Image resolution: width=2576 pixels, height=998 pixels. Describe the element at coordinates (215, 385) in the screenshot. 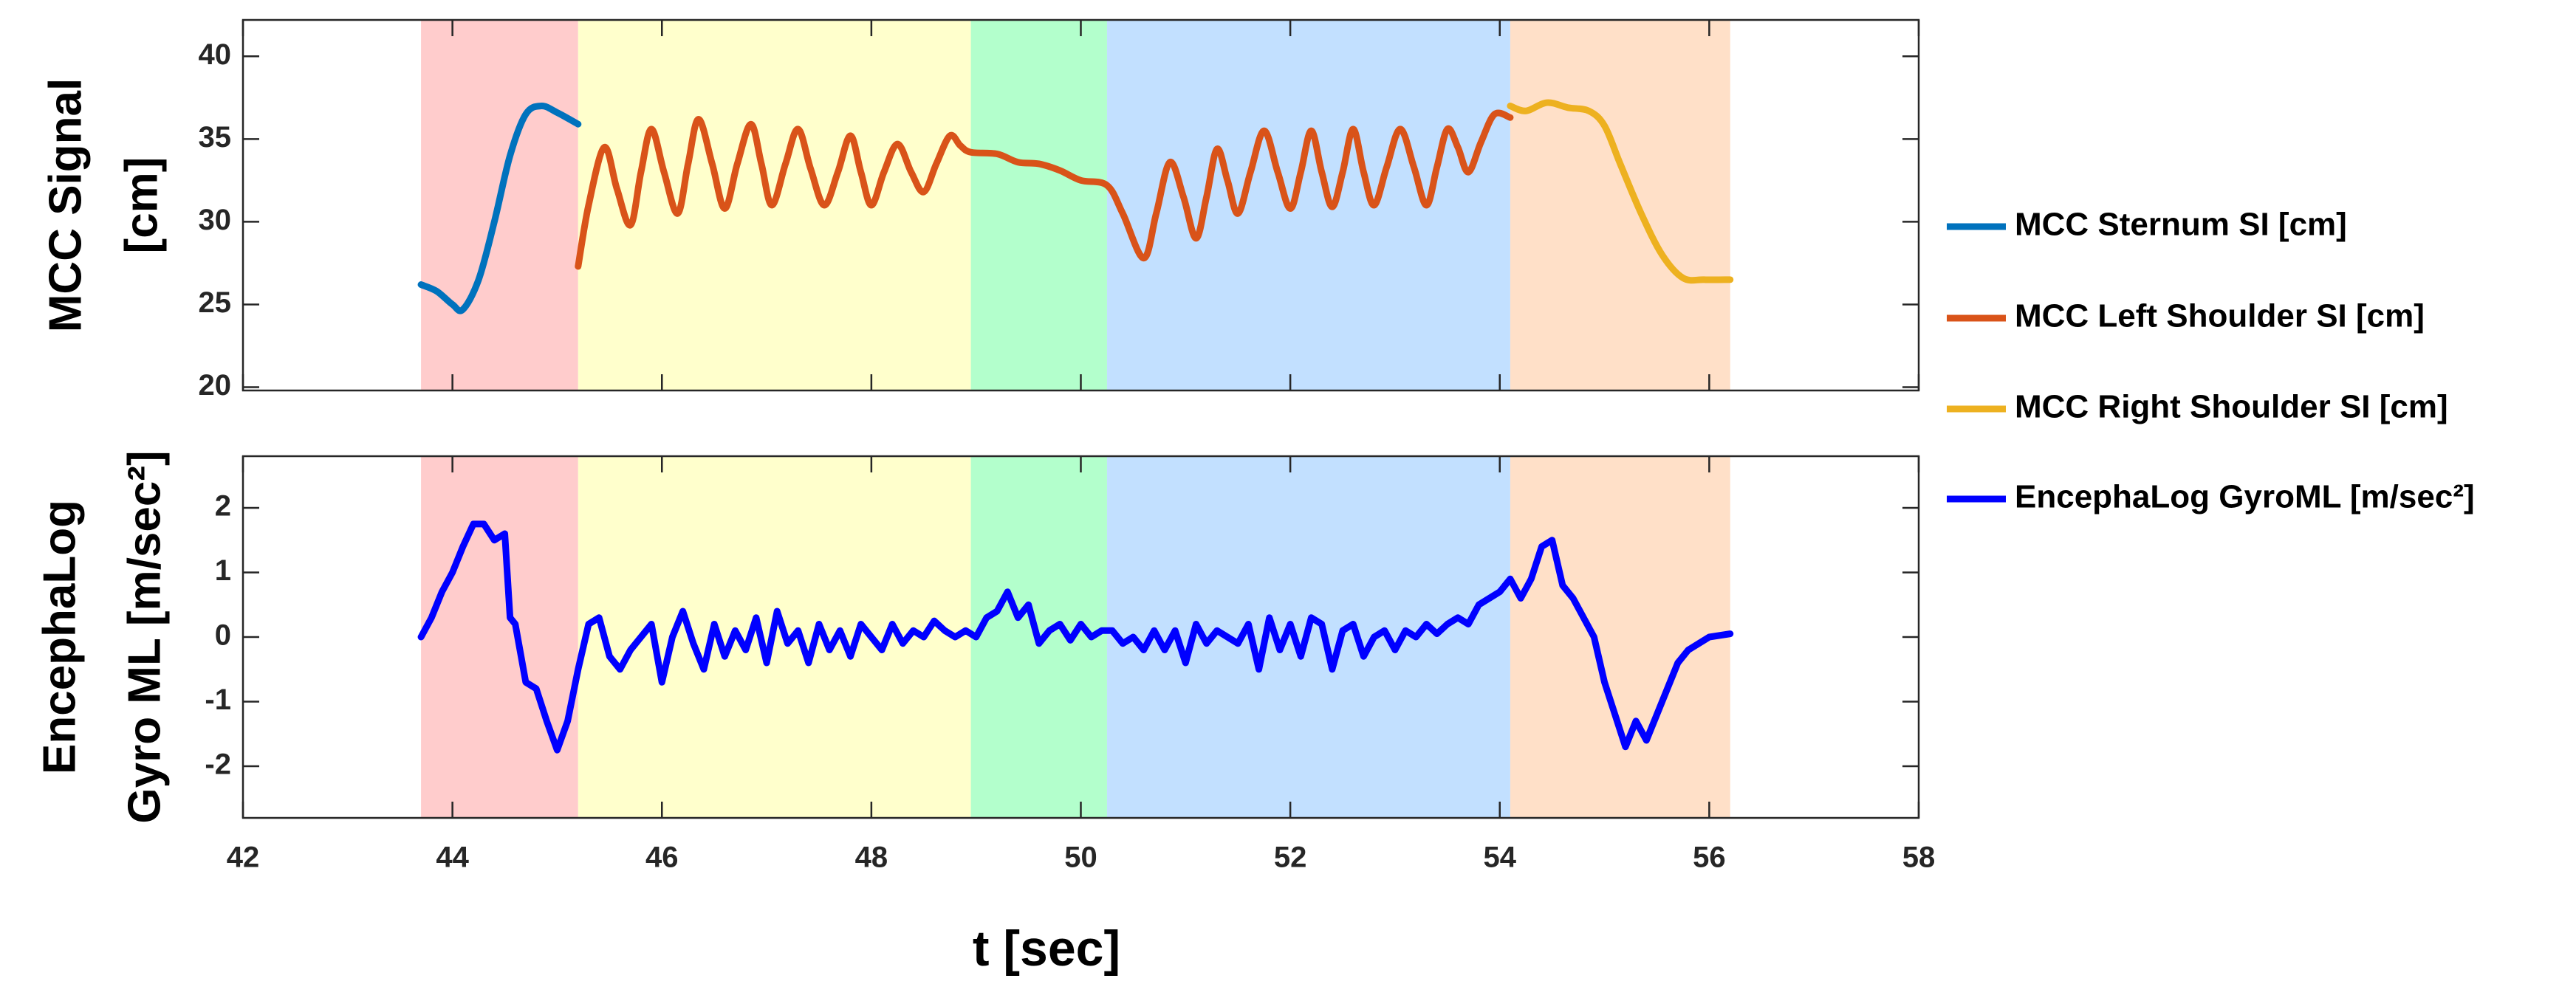

I see `y-tick-label: 20` at that location.